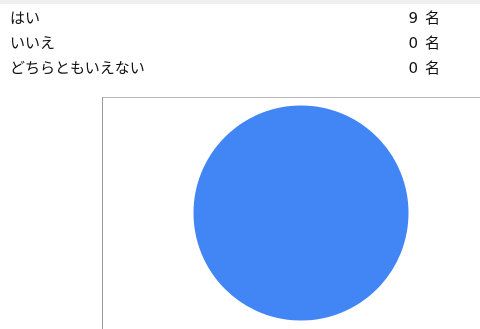  Describe the element at coordinates (33, 43) in the screenshot. I see `answer-label: いいえ` at that location.